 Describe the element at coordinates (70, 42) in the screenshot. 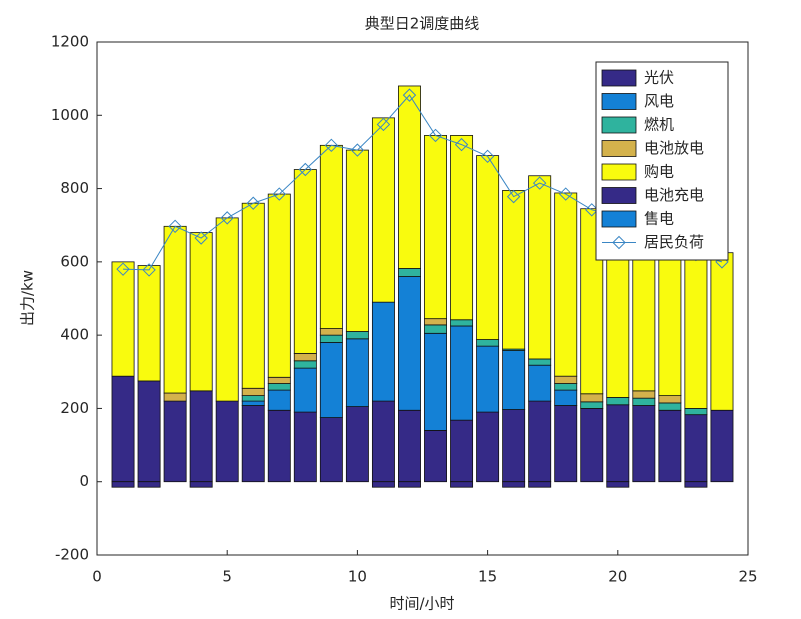

I see `y-tick-label: 1200` at that location.